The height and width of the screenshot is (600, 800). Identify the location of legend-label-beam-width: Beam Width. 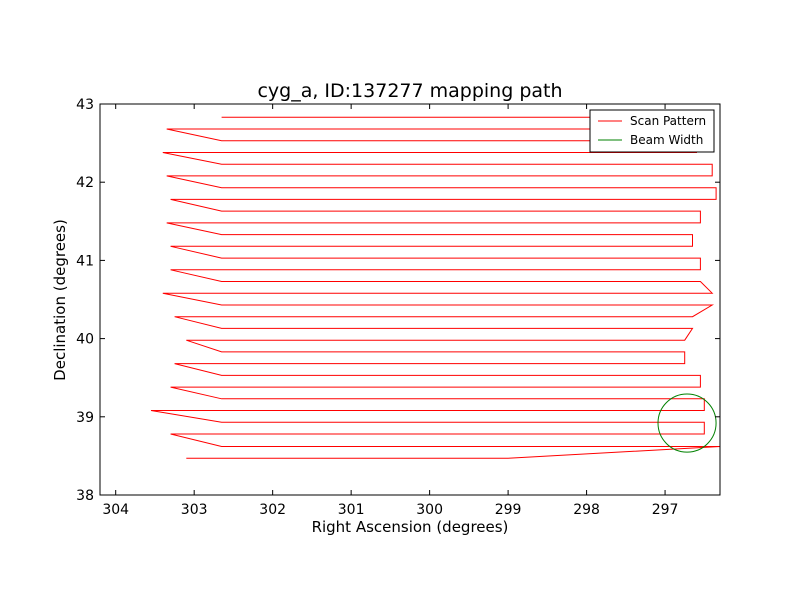
(666, 140).